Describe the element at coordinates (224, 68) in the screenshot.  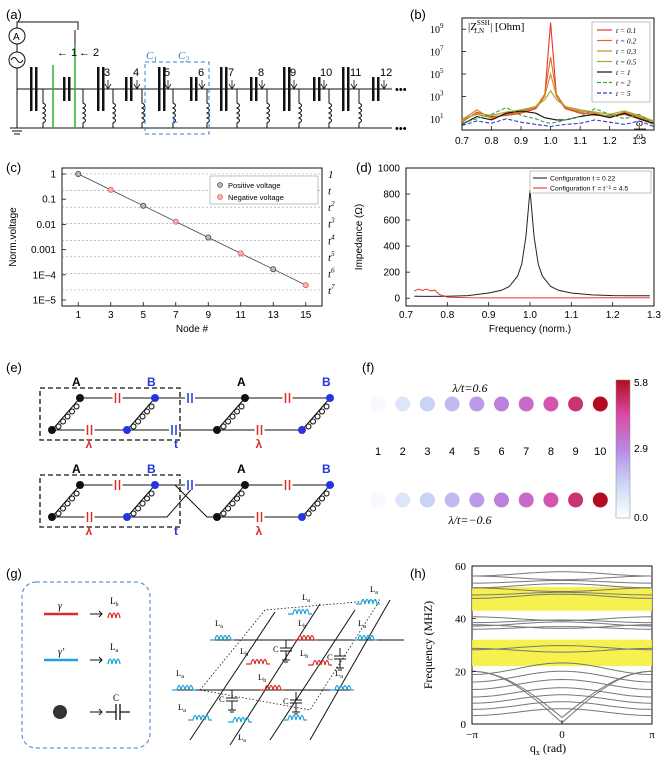
I see `node-labels: 3 4 5 6 7 8 9 10 11 12 ← 1 ← 2` at that location.